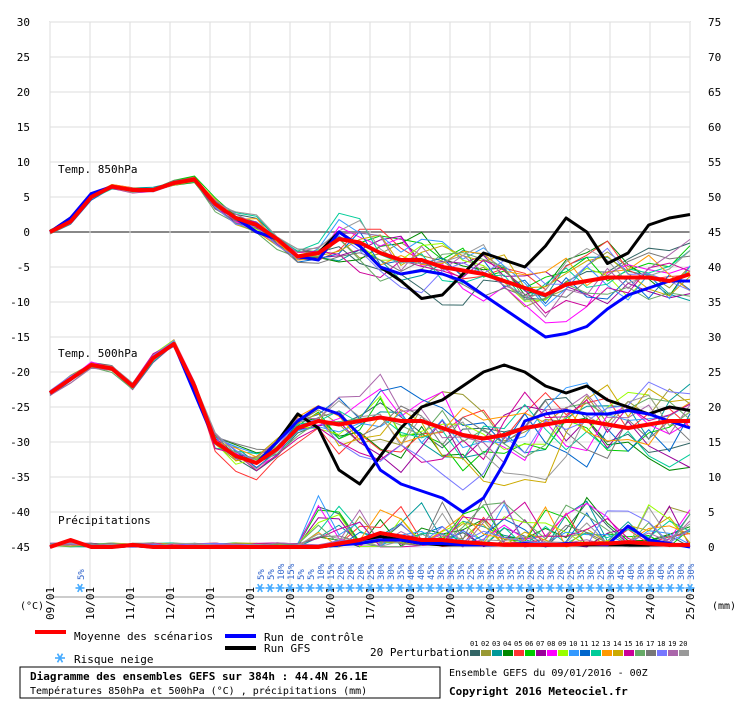 This screenshot has height=704, width=740. I want to click on label-t850: Temp. 850hPa, so click(97, 169).